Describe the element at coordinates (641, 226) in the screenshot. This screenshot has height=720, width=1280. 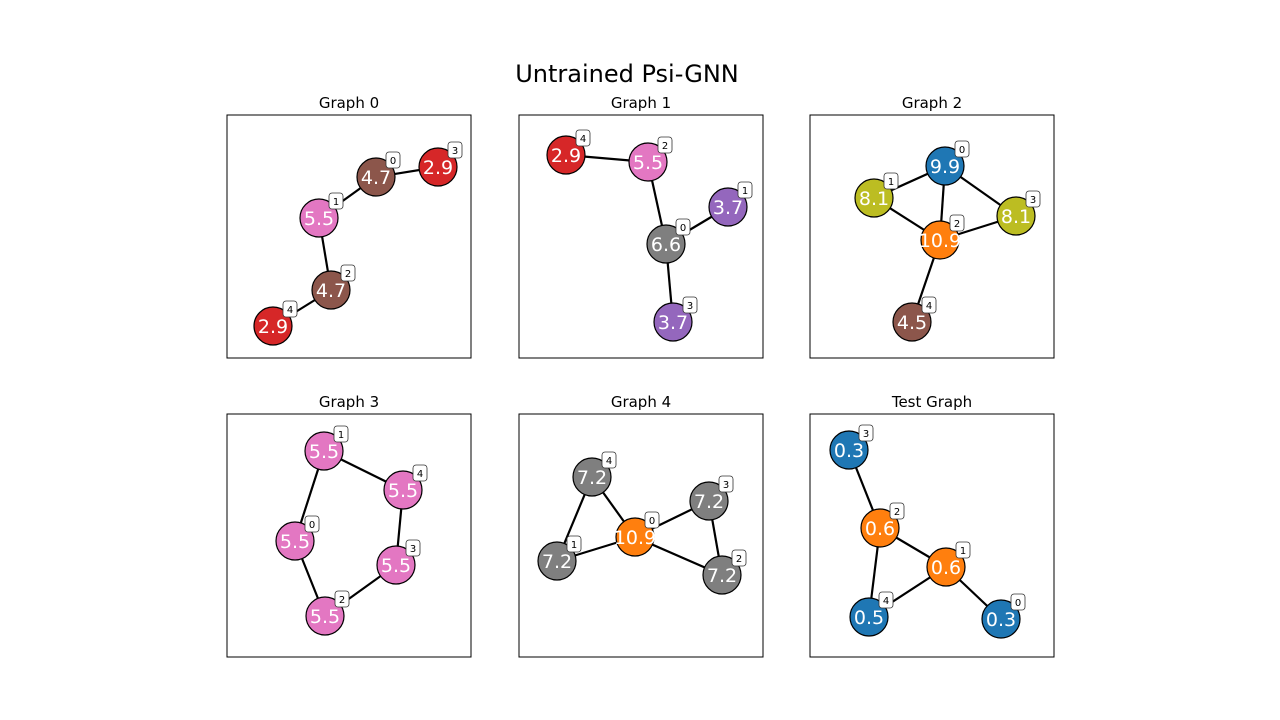
I see `graph-panel: Graph 16.603.715.523.732.94` at that location.